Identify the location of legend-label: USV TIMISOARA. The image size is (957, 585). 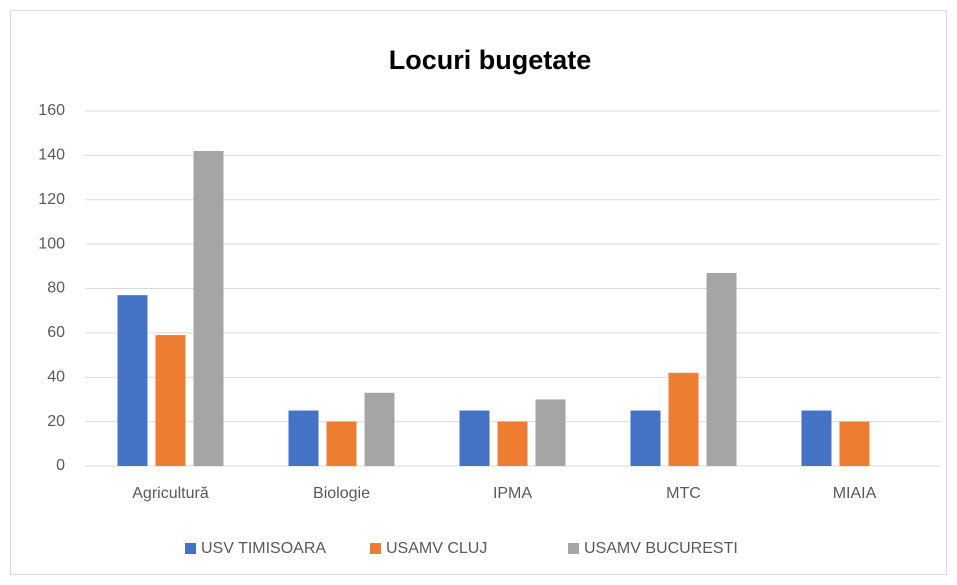
(263, 548).